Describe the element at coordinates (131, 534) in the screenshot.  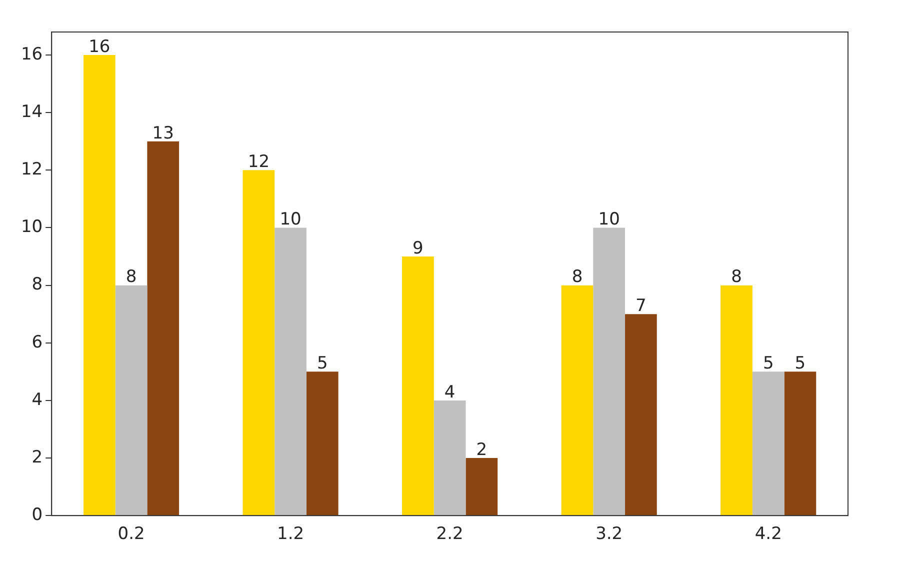
I see `x-tick-label: 0.2` at that location.